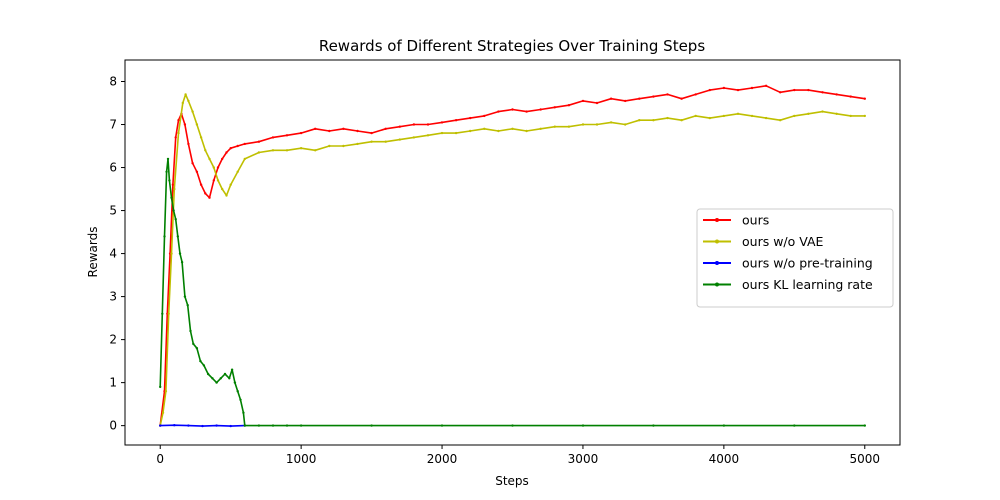  Describe the element at coordinates (113, 426) in the screenshot. I see `y-tick-label: 0` at that location.